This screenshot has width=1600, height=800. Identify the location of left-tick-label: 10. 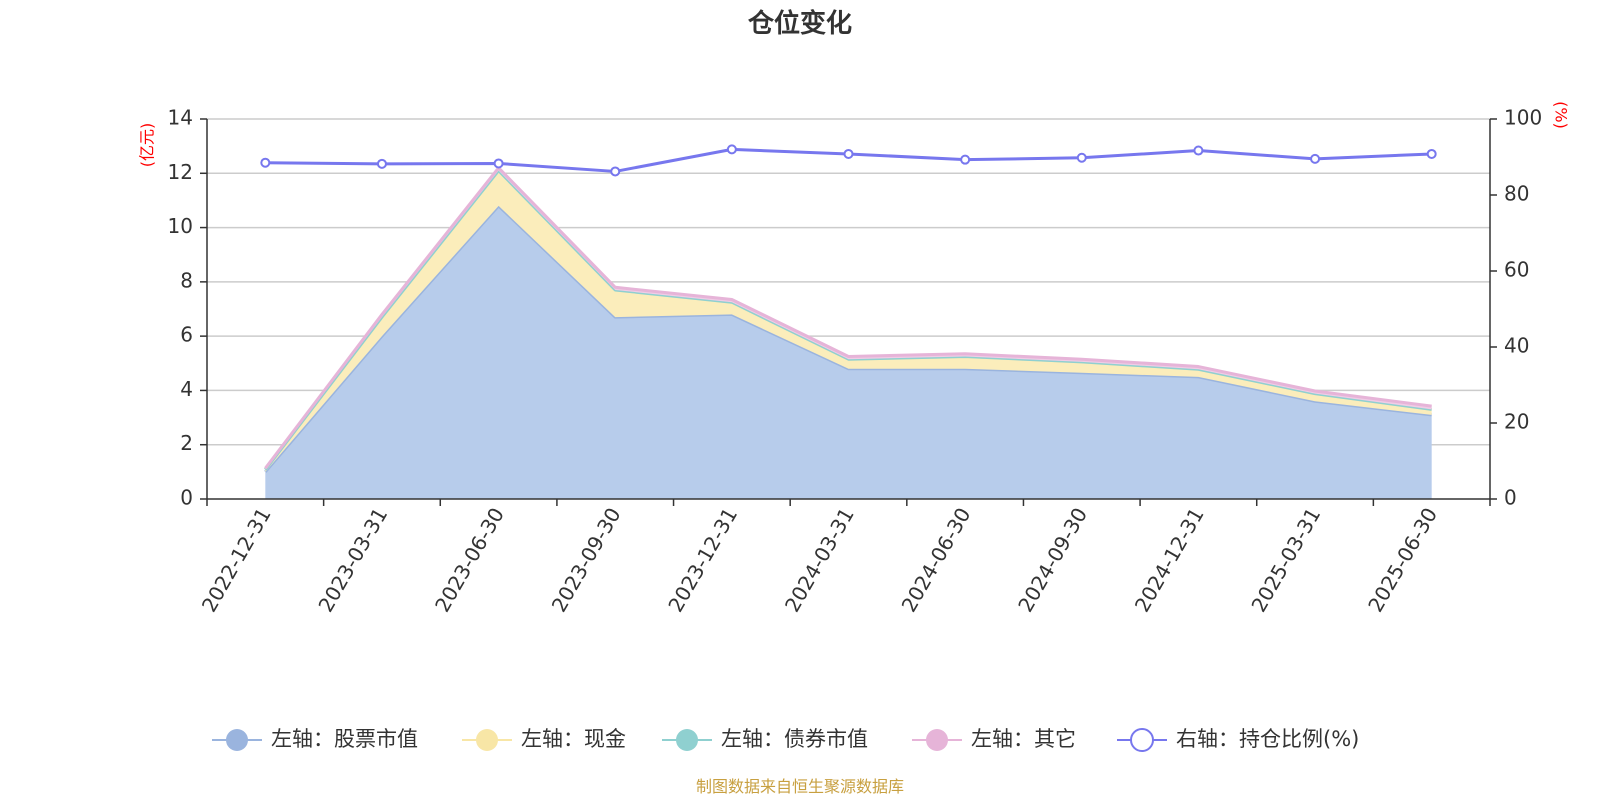
(180, 226).